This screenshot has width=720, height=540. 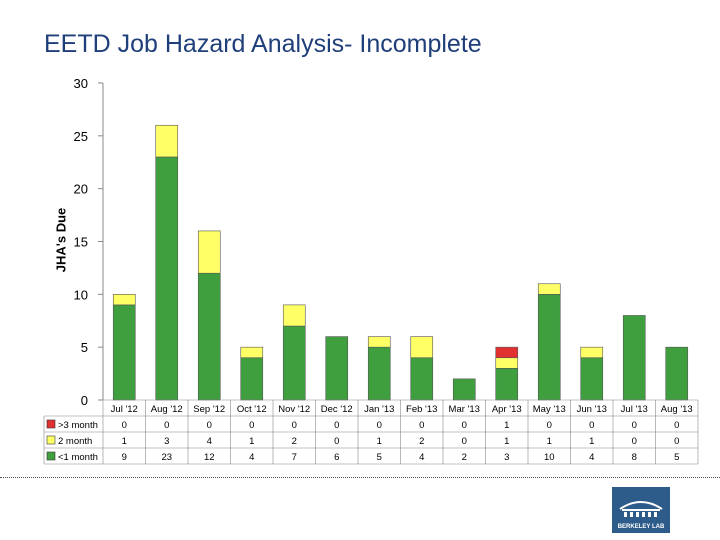 What do you see at coordinates (634, 457) in the screenshot?
I see `table-cell-value: 8` at bounding box center [634, 457].